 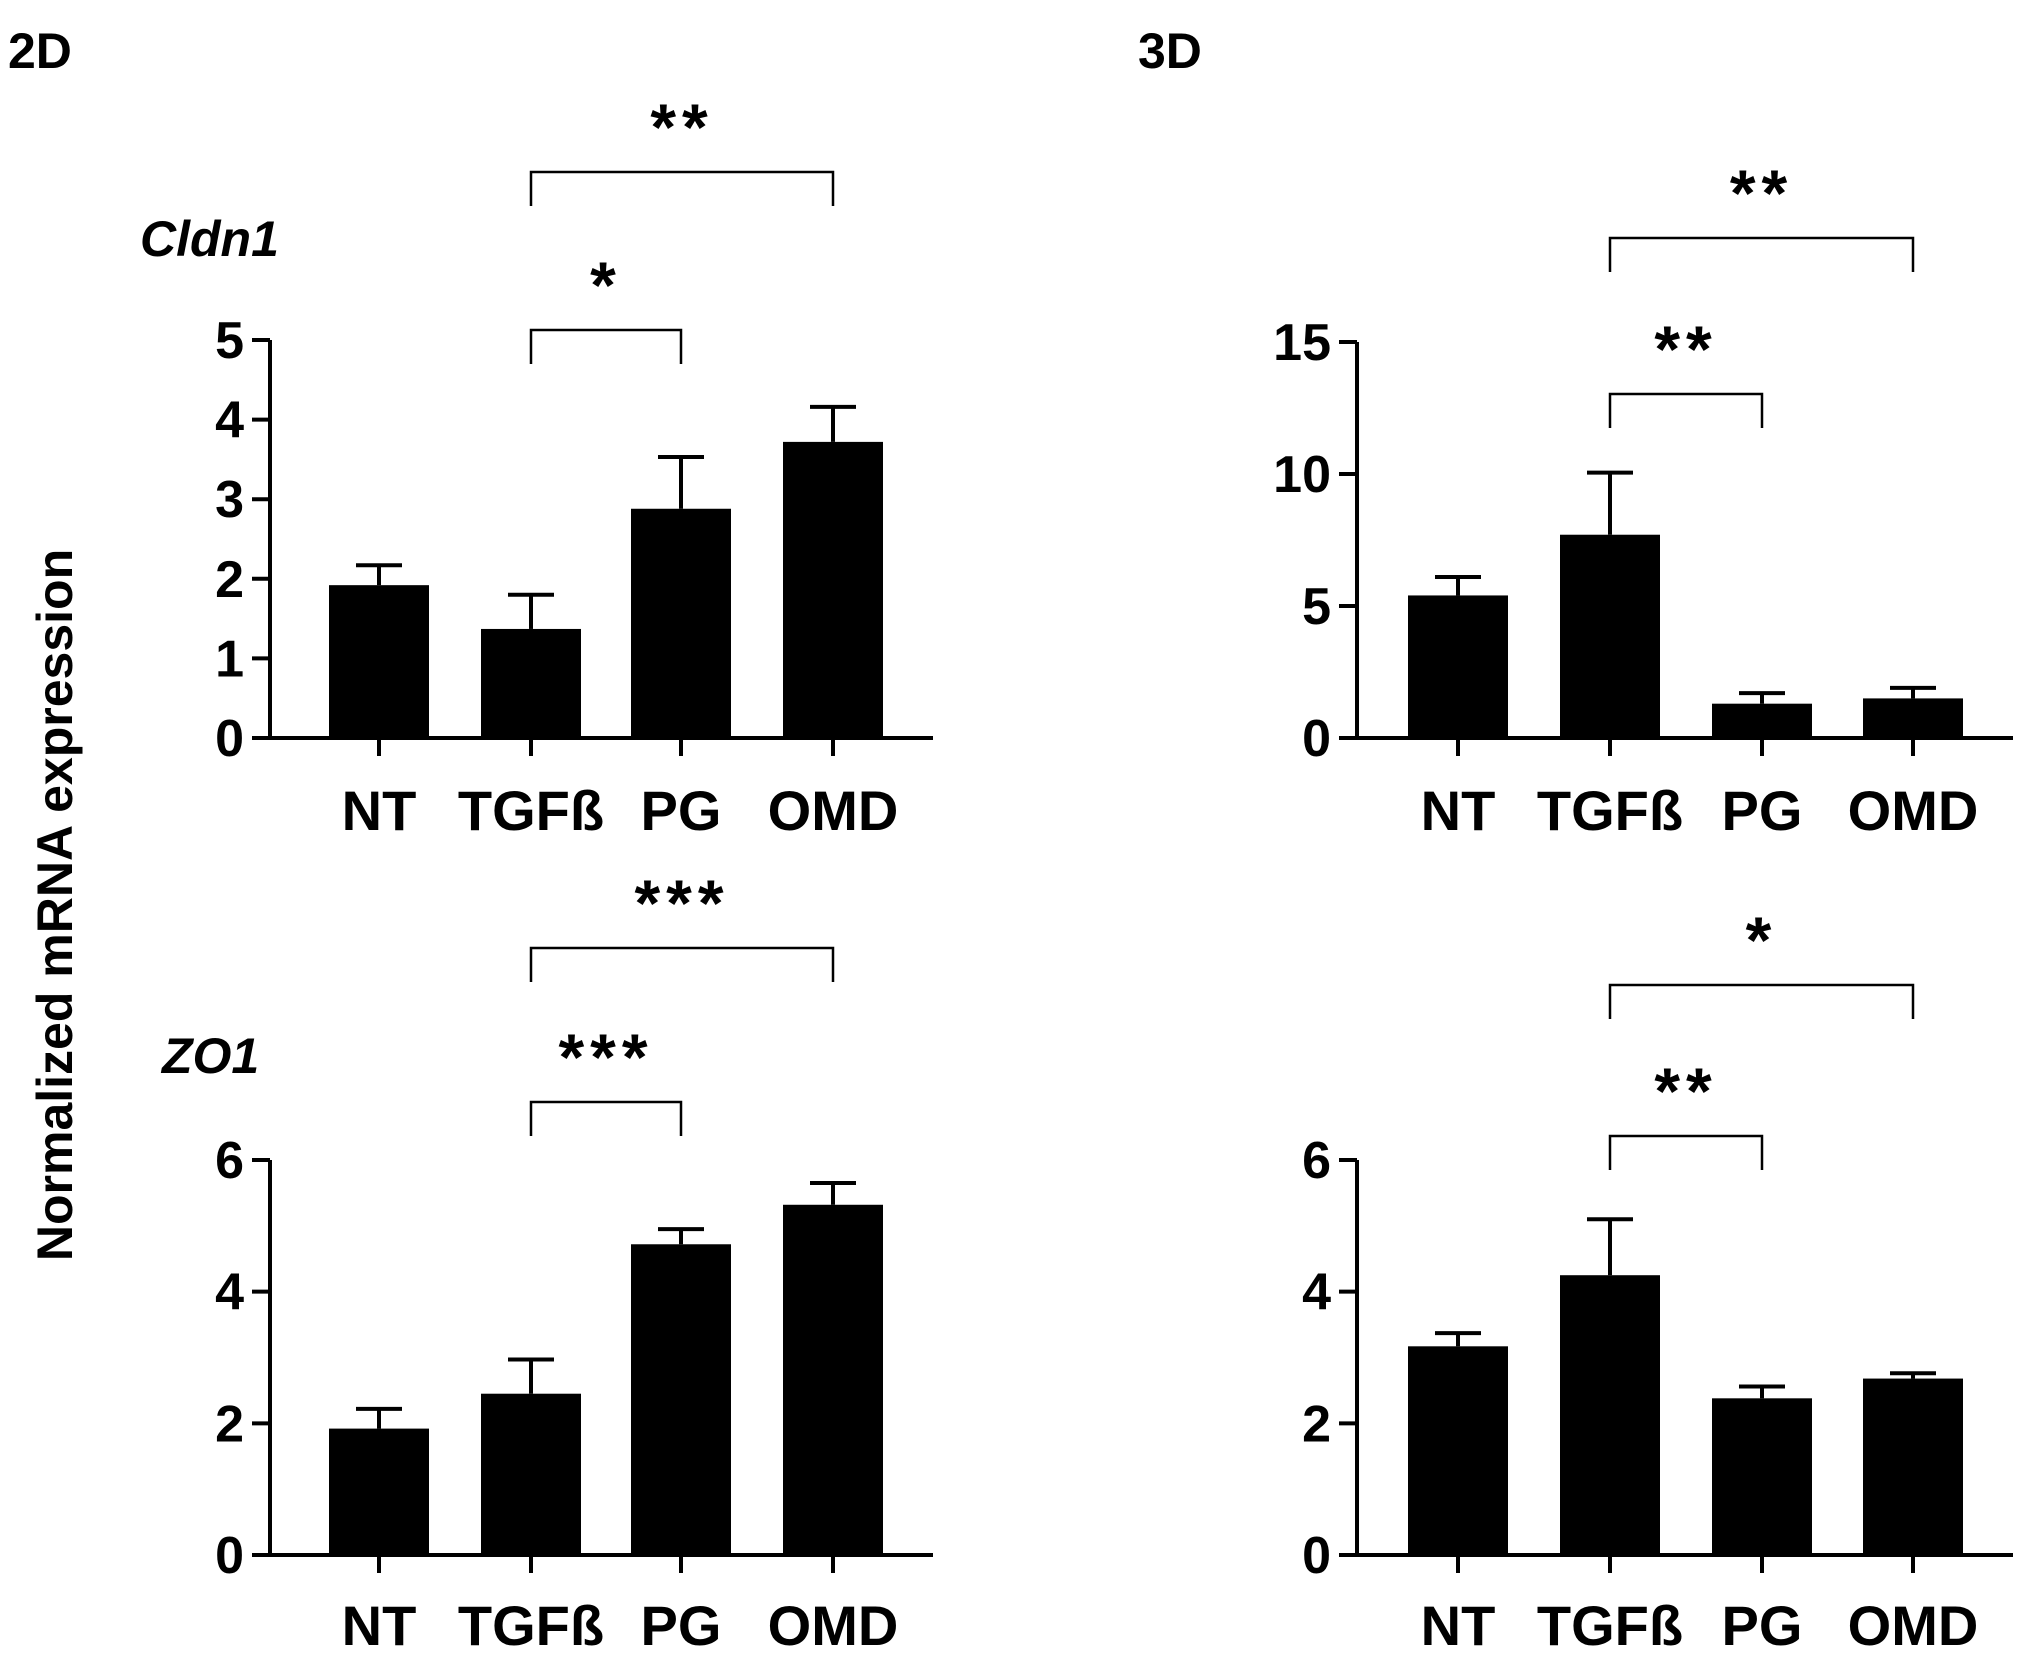 What do you see at coordinates (1170, 51) in the screenshot?
I see `panel-label-3d: 3D` at bounding box center [1170, 51].